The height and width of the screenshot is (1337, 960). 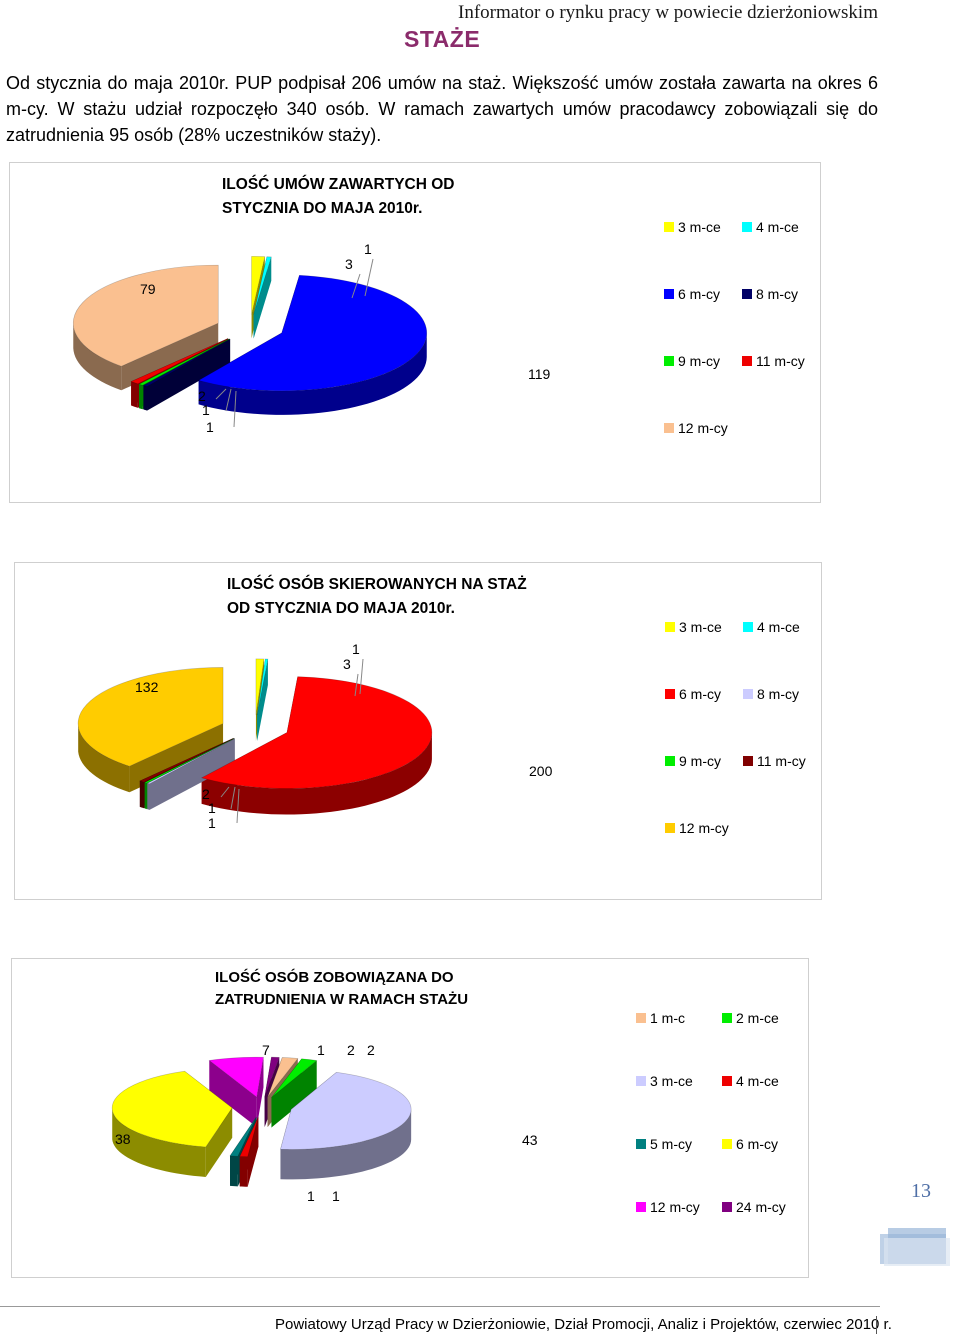 What do you see at coordinates (371, 1050) in the screenshot?
I see `data-label-1: 2` at bounding box center [371, 1050].